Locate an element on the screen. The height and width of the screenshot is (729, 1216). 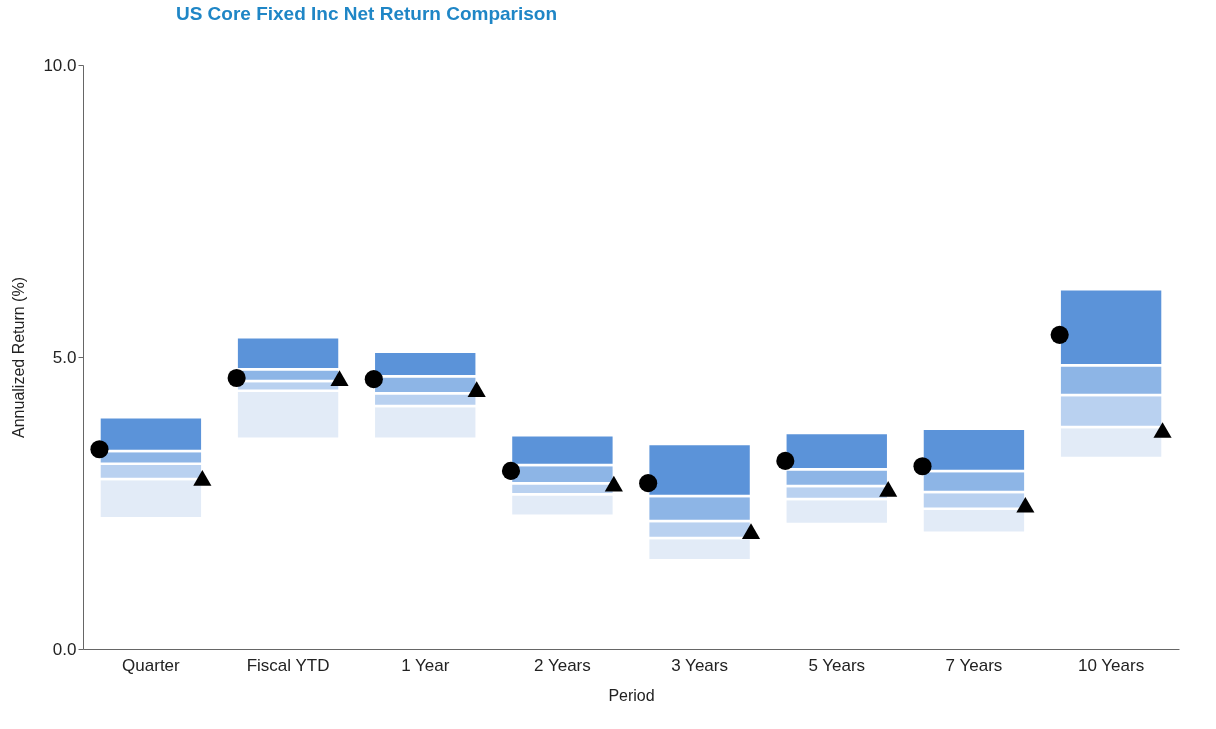
x-tick-label: 2 Years is located at coordinates (562, 665).